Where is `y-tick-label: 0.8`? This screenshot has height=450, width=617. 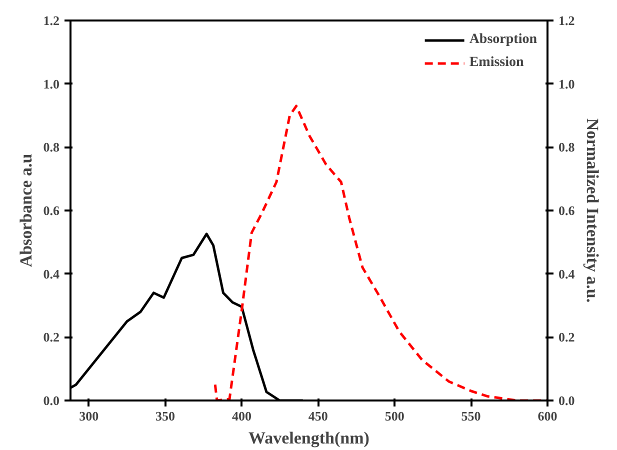
y-tick-label: 0.8 is located at coordinates (51, 147).